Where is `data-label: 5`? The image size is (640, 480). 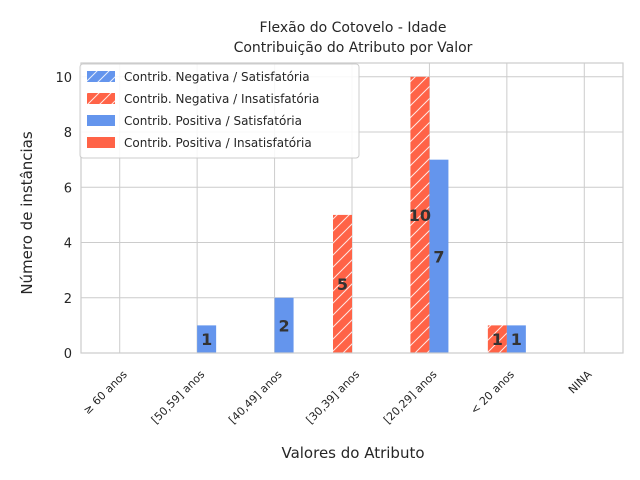
data-label: 5 is located at coordinates (342, 284).